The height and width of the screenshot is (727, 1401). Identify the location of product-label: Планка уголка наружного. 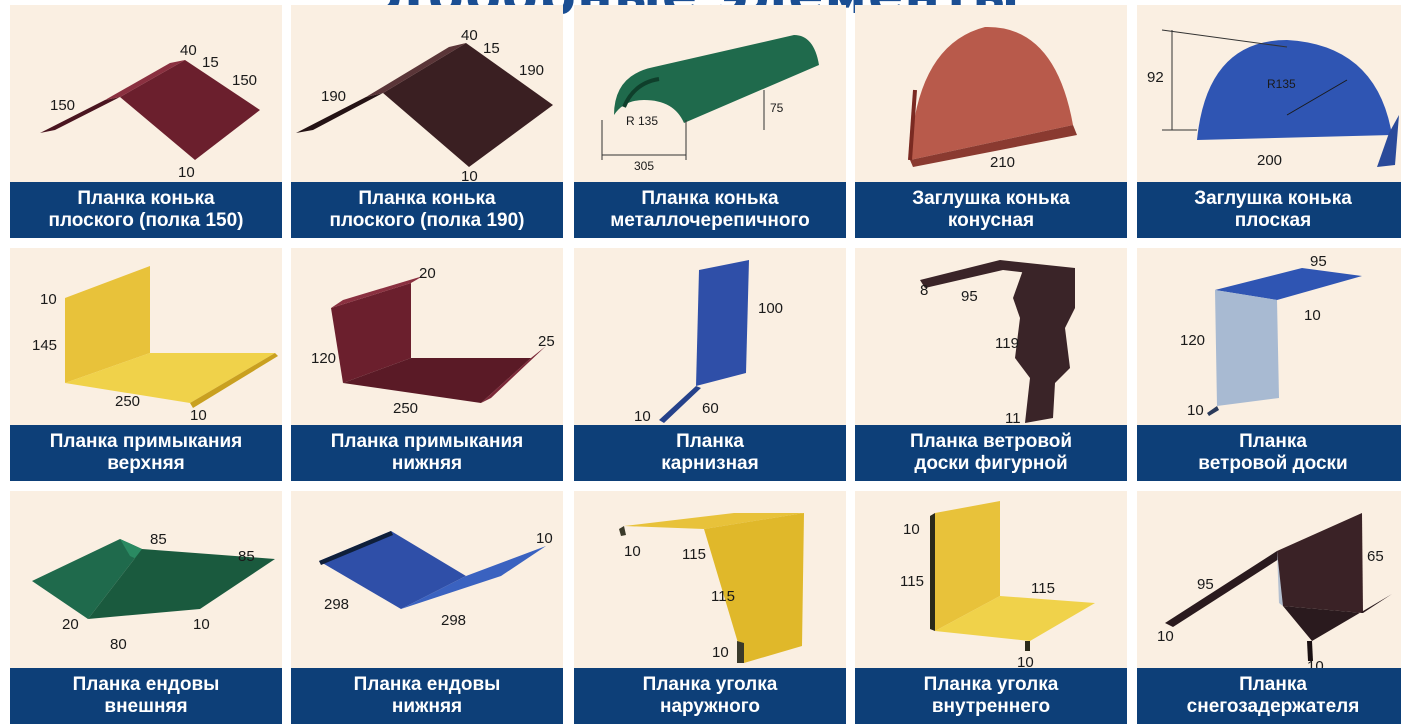
(710, 696).